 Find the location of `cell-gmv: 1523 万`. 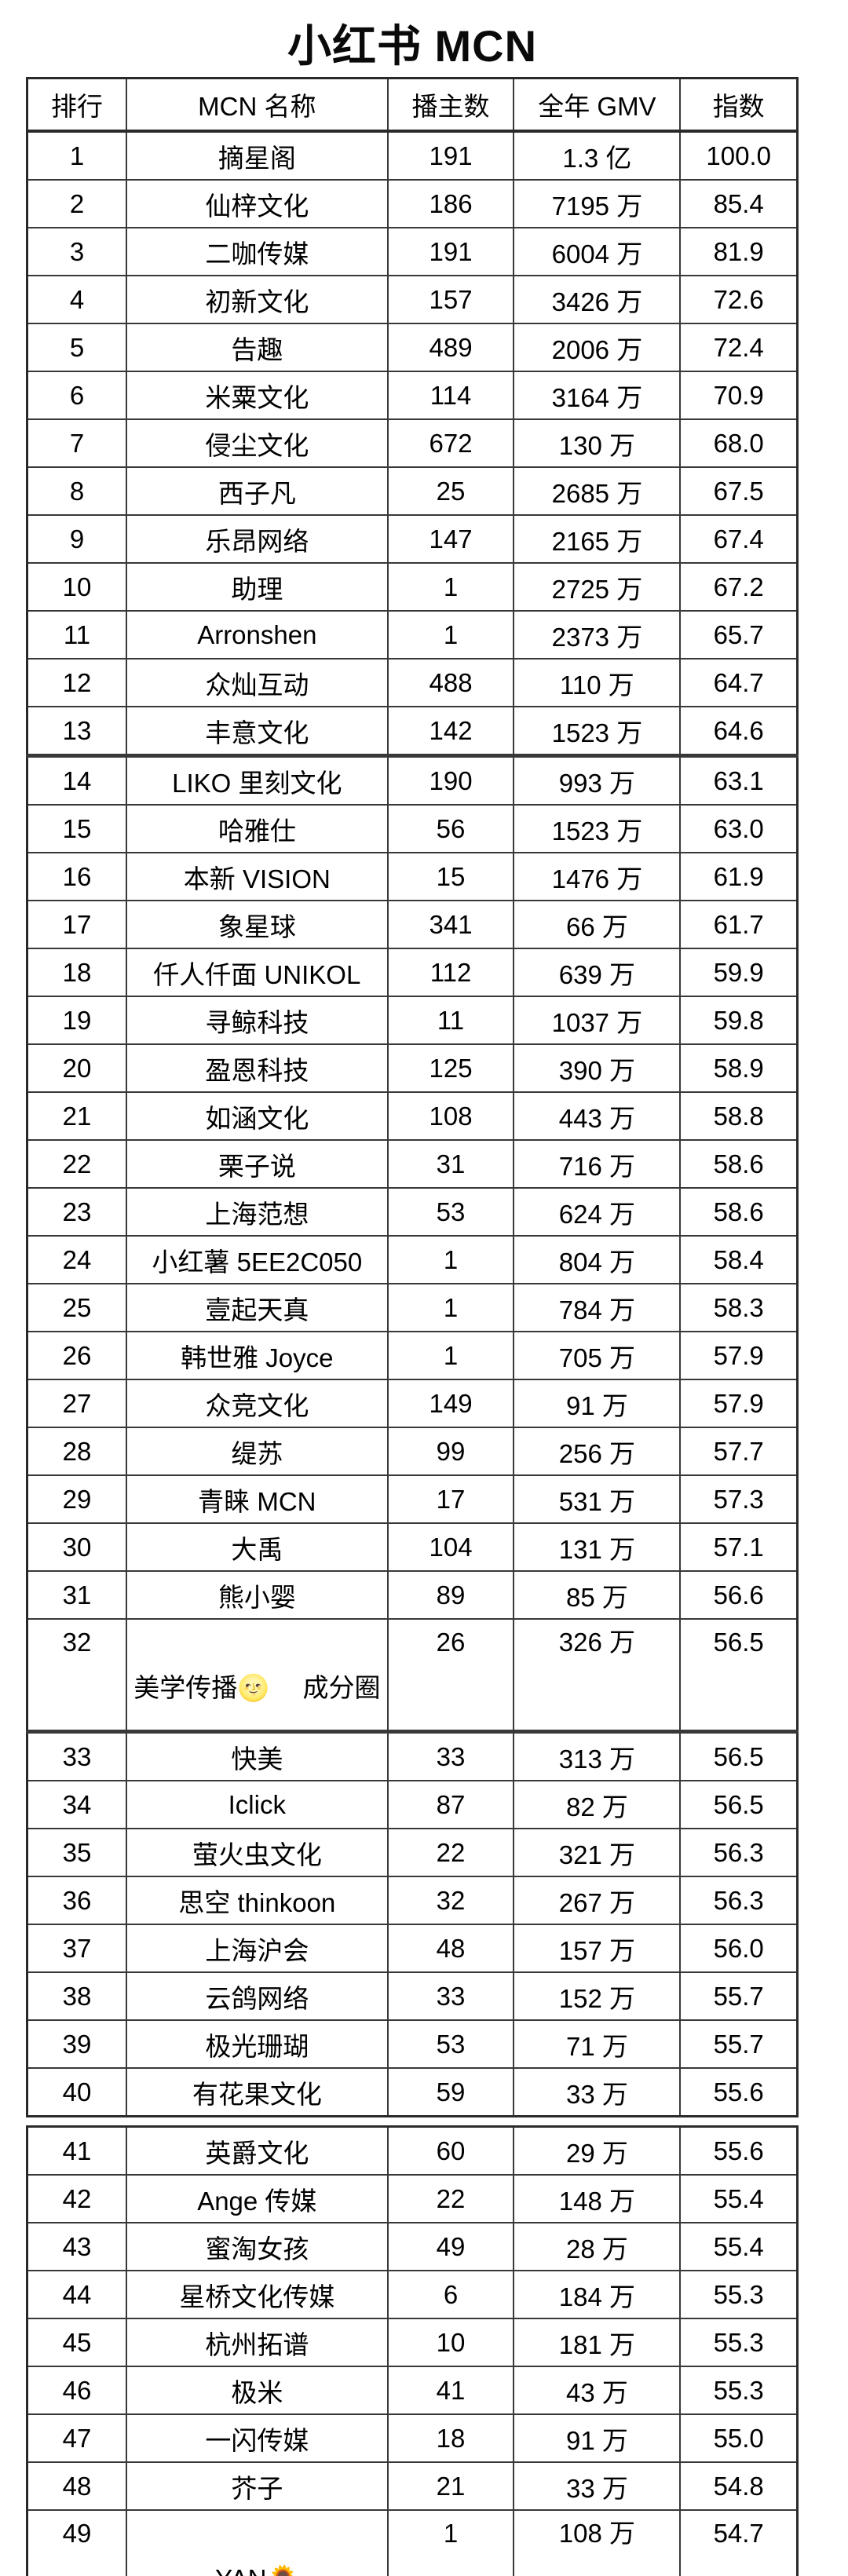

cell-gmv: 1523 万 is located at coordinates (597, 732).